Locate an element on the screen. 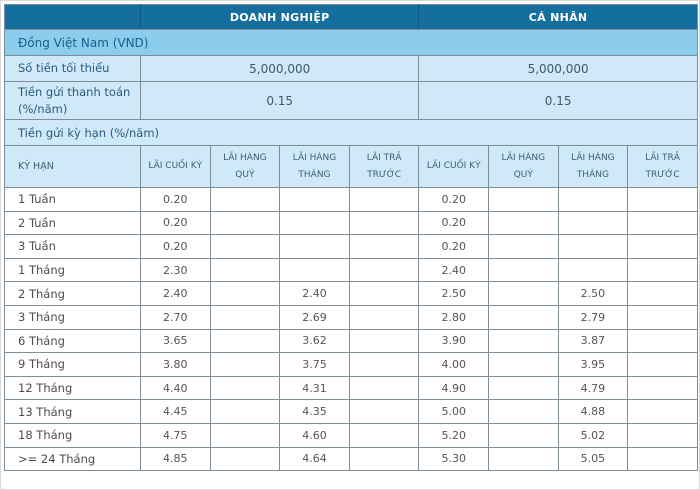 Image resolution: width=700 pixels, height=490 pixels. currency-section-label: Đồng Việt Nam (VND) is located at coordinates (351, 42).